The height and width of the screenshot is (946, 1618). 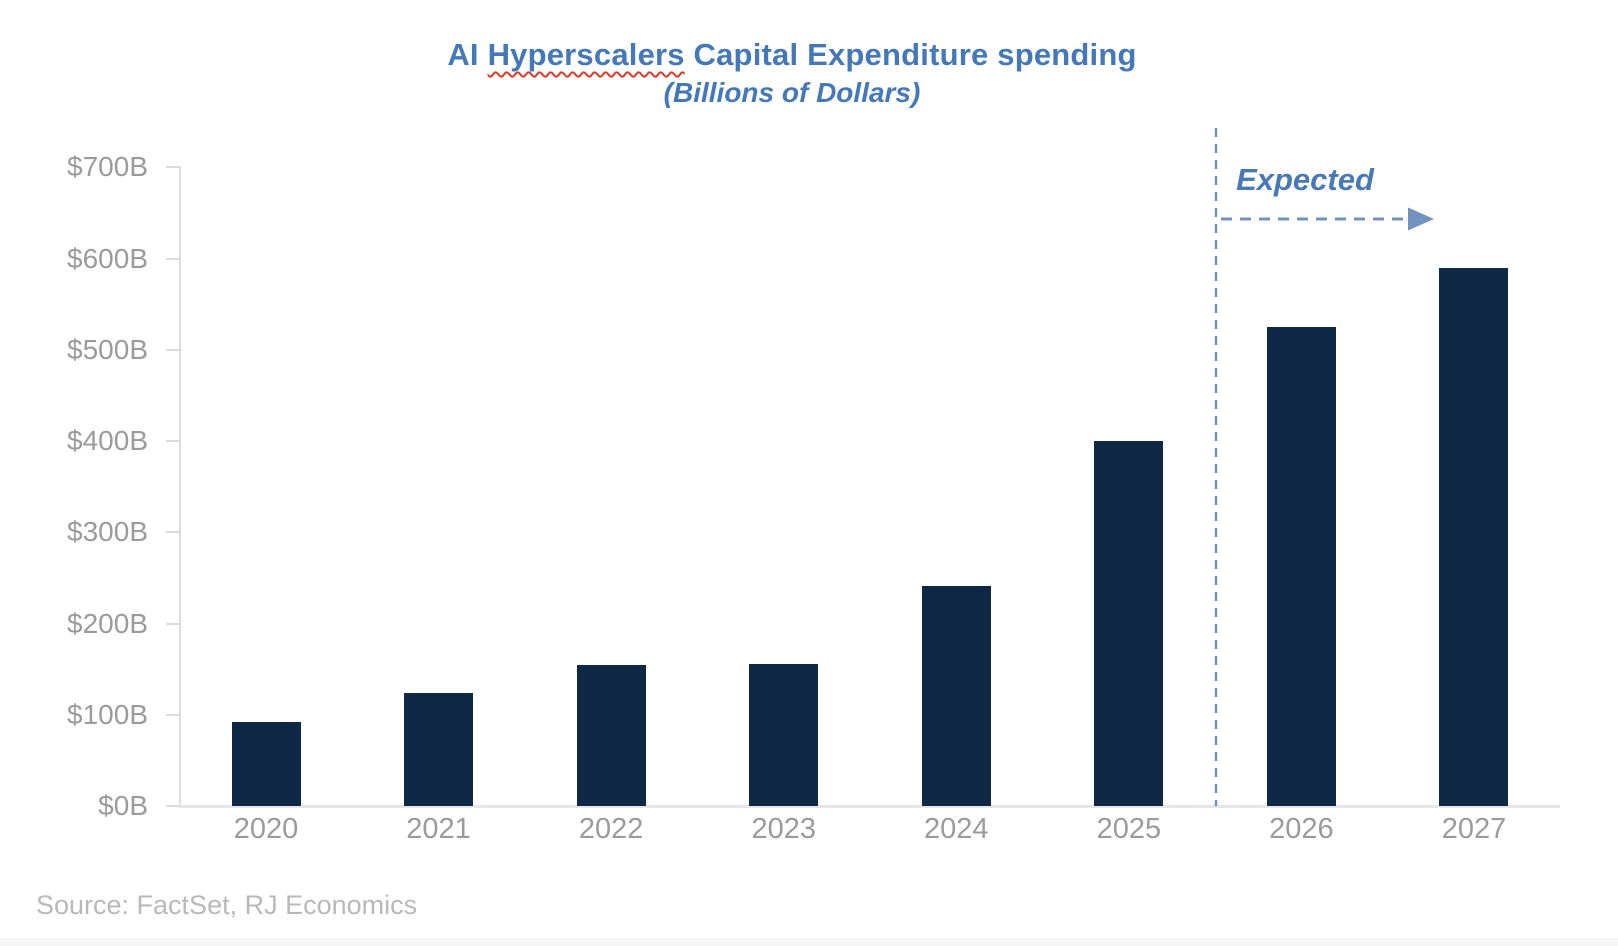 What do you see at coordinates (107, 623) in the screenshot?
I see `y-axis-tick-label: $200B` at bounding box center [107, 623].